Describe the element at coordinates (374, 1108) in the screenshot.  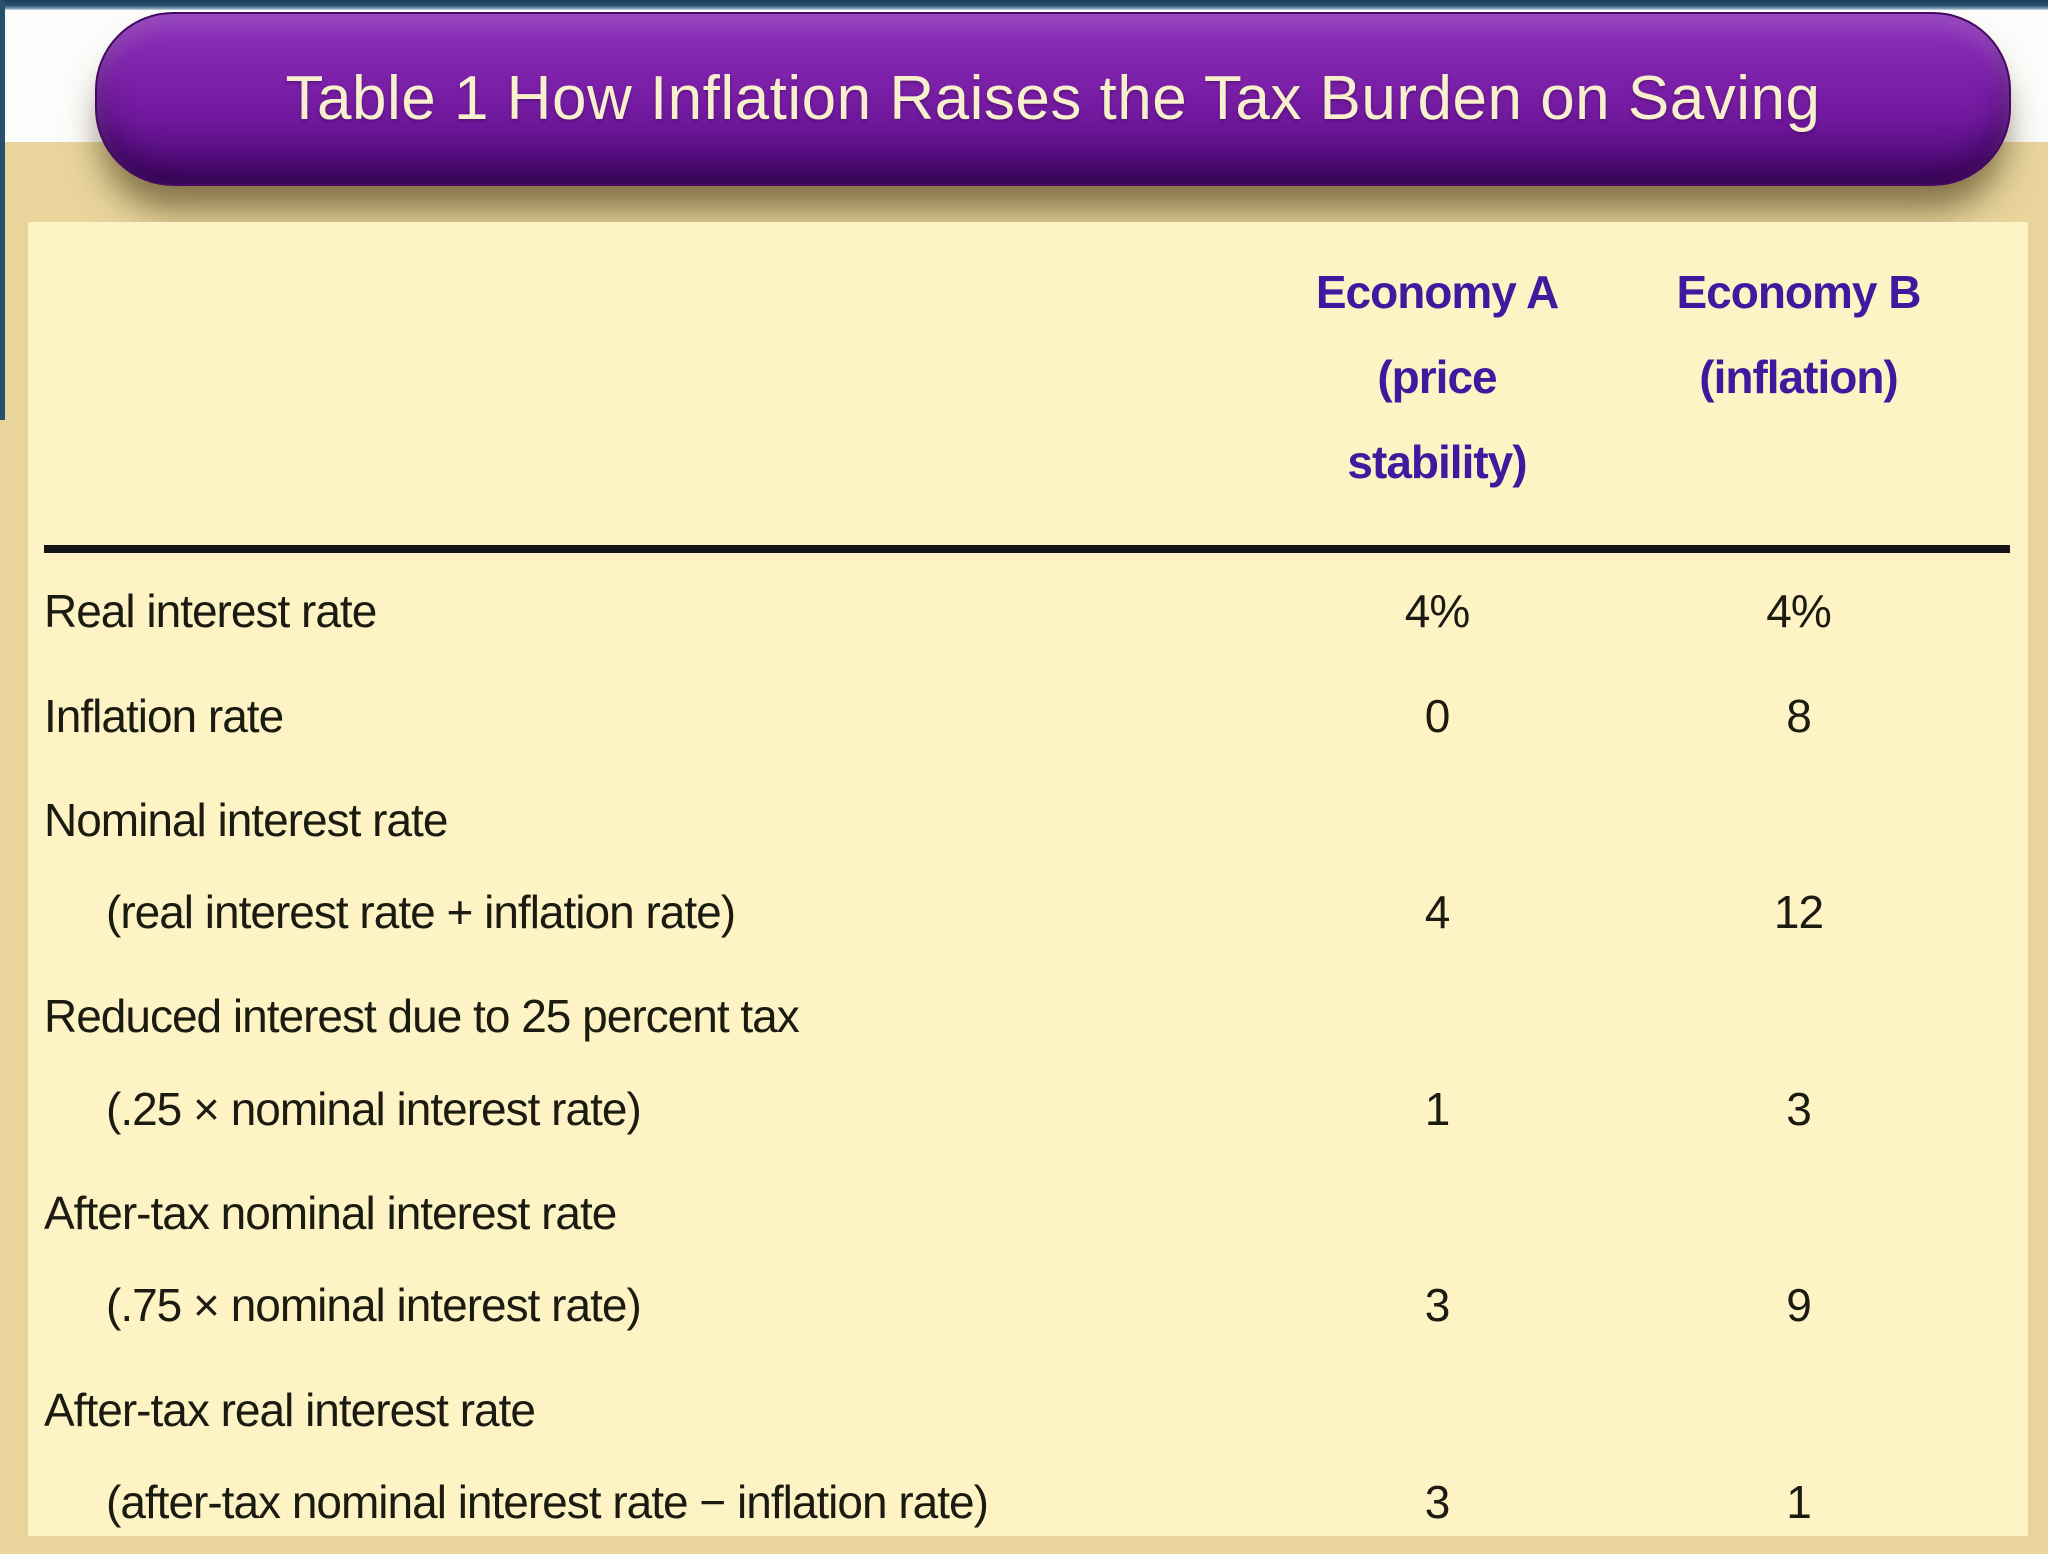
I see `row-label-formula: (.25 × nominal interest rate)` at that location.